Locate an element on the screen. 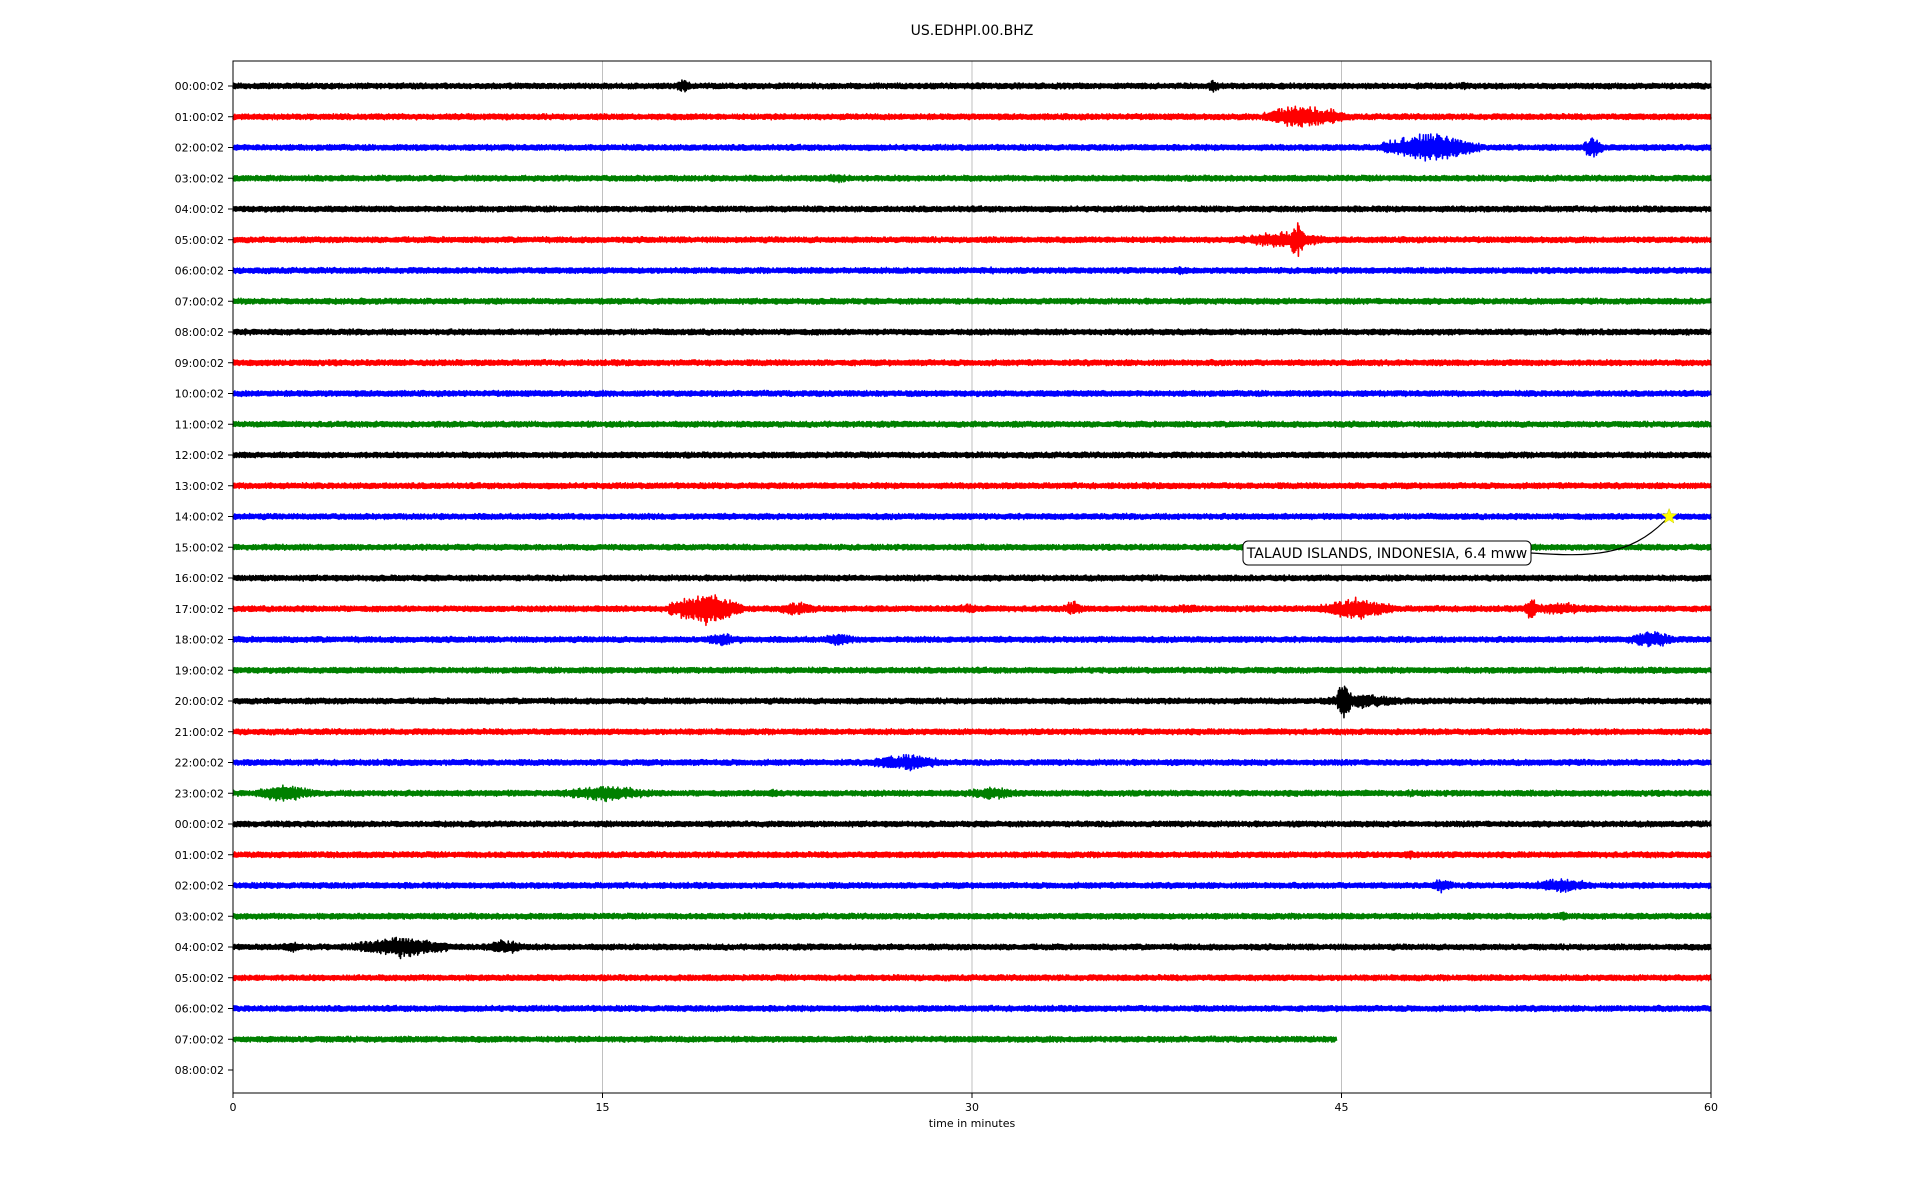 This screenshot has height=1200, width=1920. x-axis-label: time in minutes is located at coordinates (972, 1123).